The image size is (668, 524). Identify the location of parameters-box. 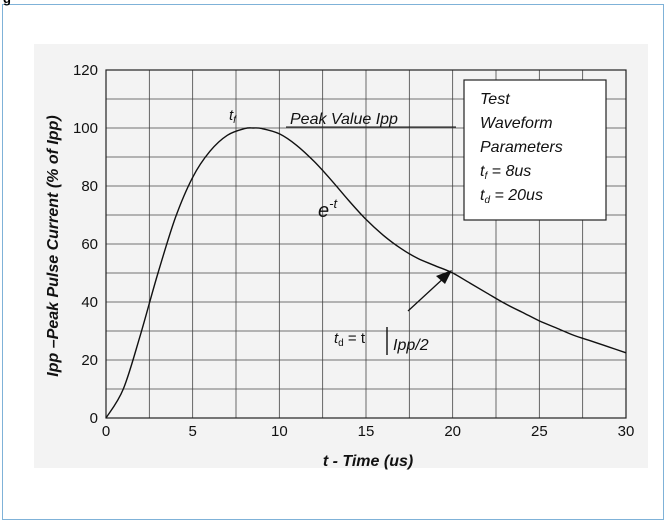
(535, 150).